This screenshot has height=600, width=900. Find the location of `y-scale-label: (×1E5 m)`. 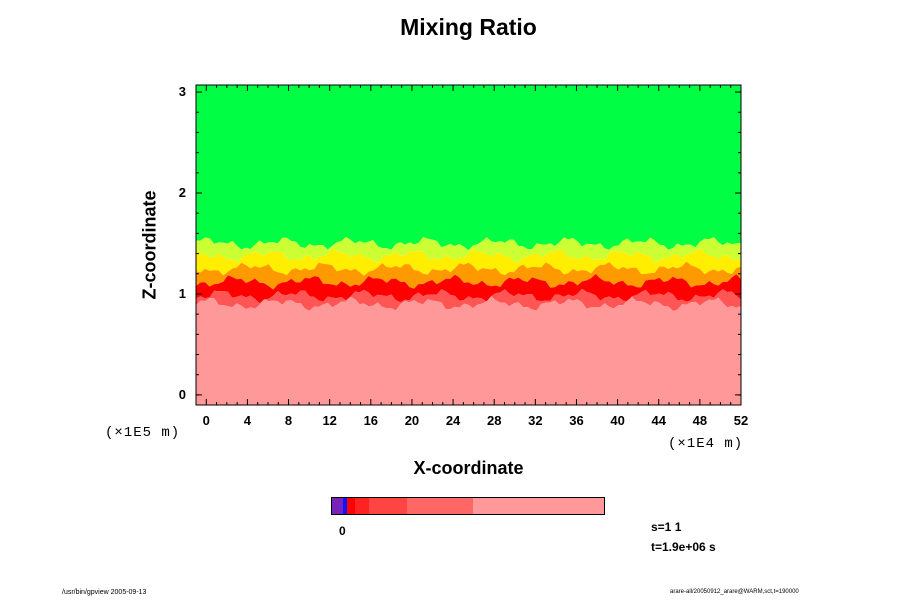

y-scale-label: (×1E5 m) is located at coordinates (143, 433).